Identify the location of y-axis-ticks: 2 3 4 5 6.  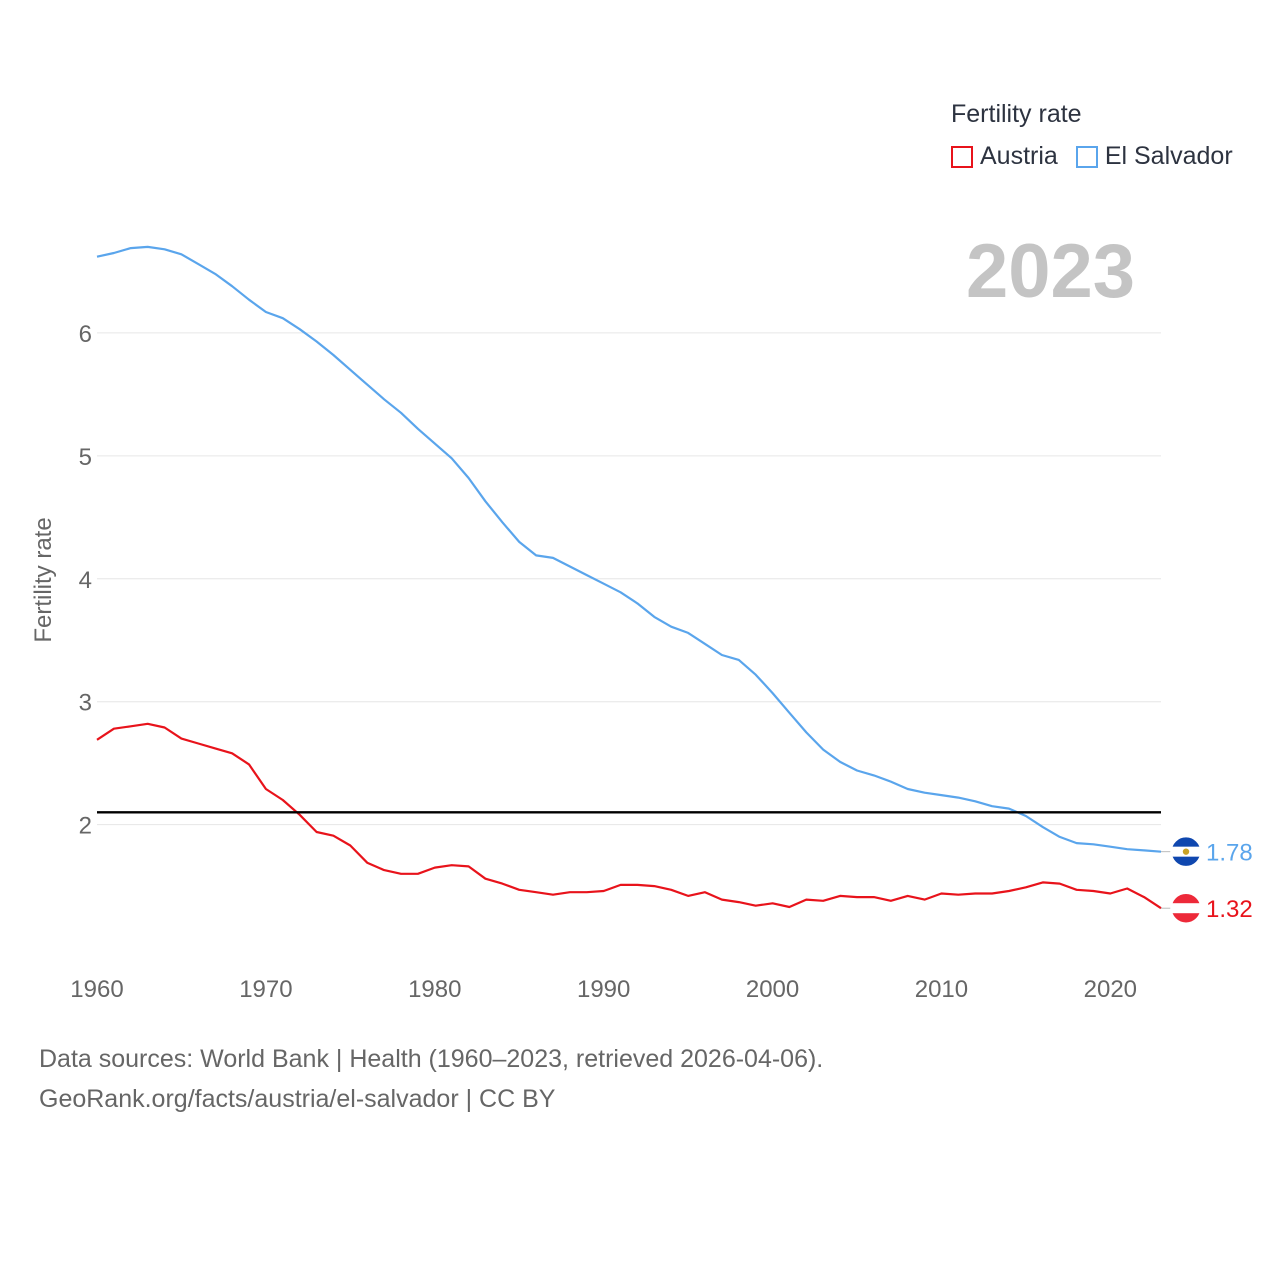
(85, 580).